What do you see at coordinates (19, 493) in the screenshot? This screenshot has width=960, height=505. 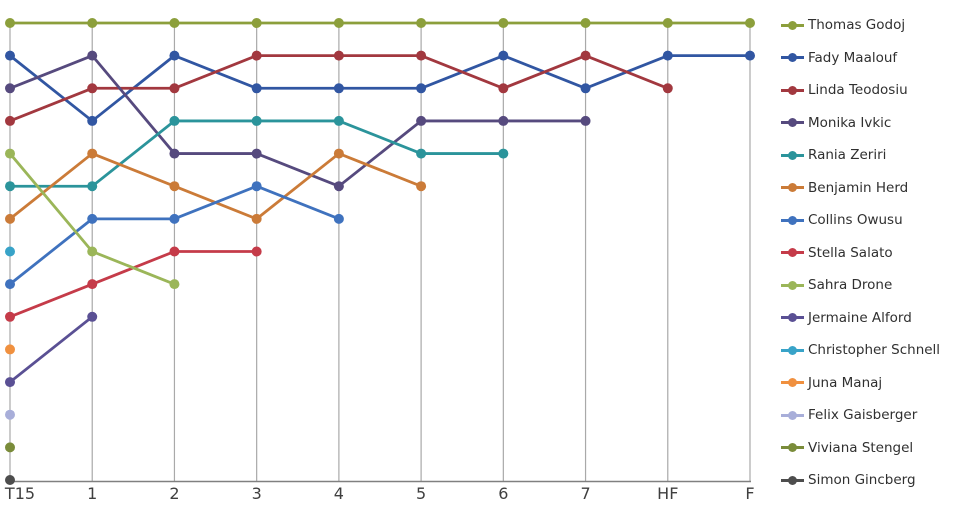 I see `x-axis-label-T15: T15` at bounding box center [19, 493].